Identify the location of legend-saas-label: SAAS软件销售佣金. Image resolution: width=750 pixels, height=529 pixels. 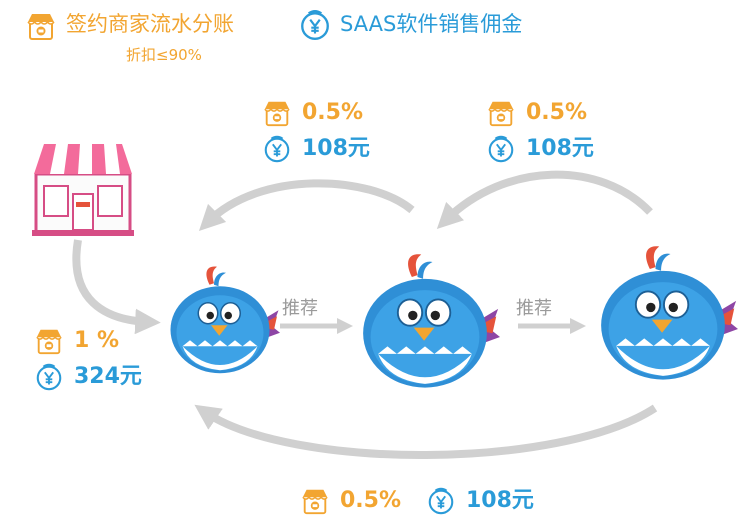
(431, 24).